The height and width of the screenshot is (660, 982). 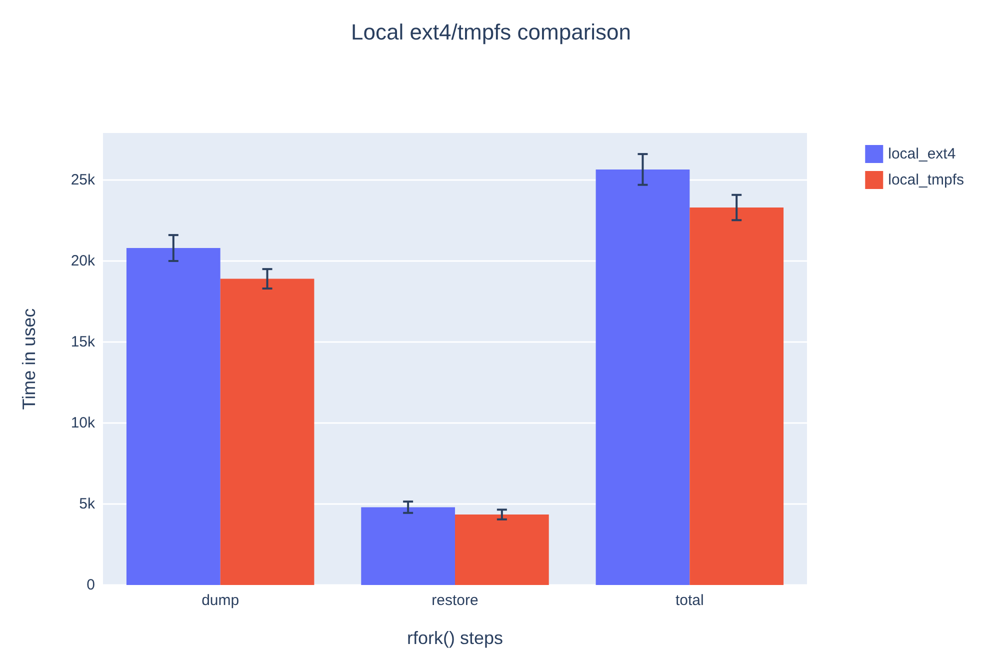 What do you see at coordinates (221, 600) in the screenshot?
I see `x-tick-label: dump` at bounding box center [221, 600].